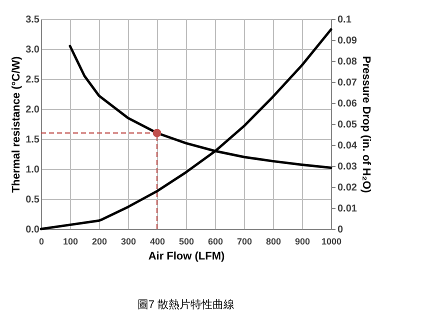  Describe the element at coordinates (345, 20) in the screenshot. I see `y2-tick-label: 0.1` at that location.